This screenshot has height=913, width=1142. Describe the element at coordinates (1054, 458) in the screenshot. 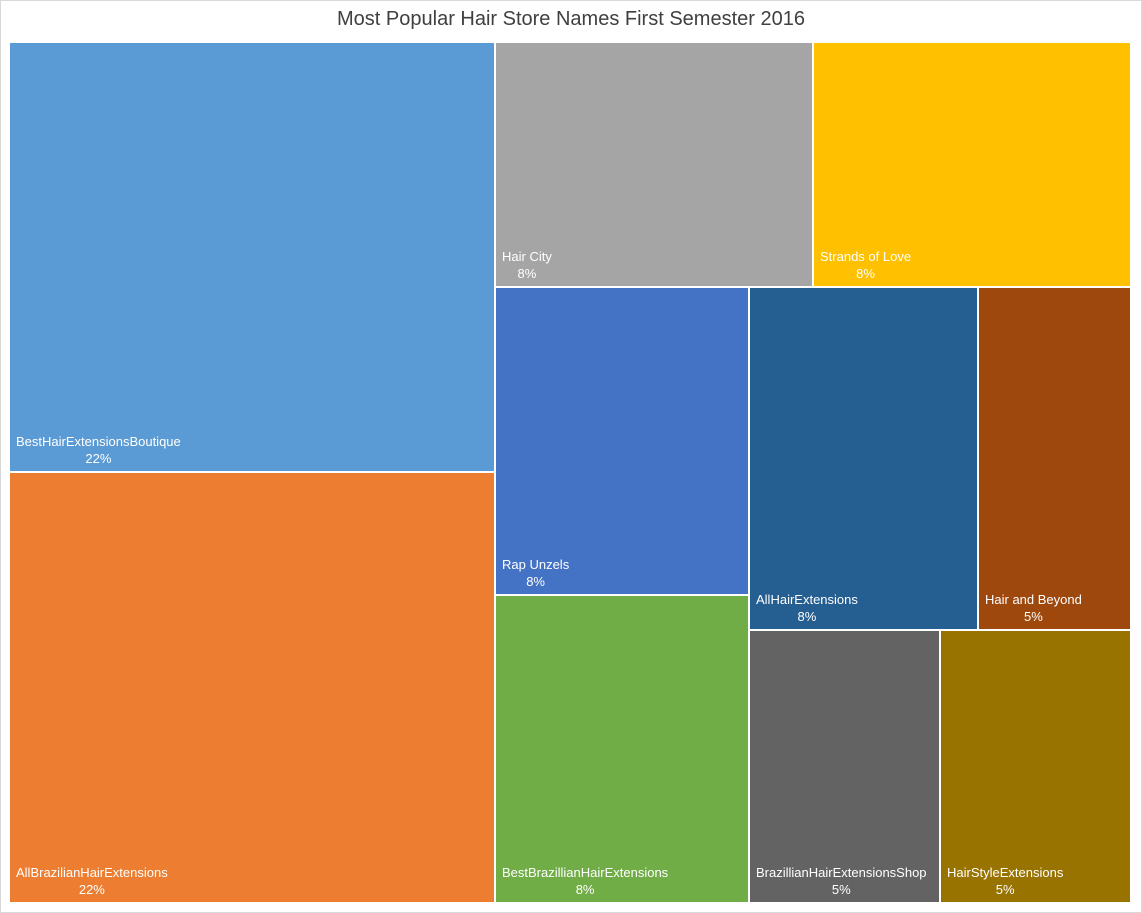

I see `treemap-tile-hair-and-beyond` at that location.